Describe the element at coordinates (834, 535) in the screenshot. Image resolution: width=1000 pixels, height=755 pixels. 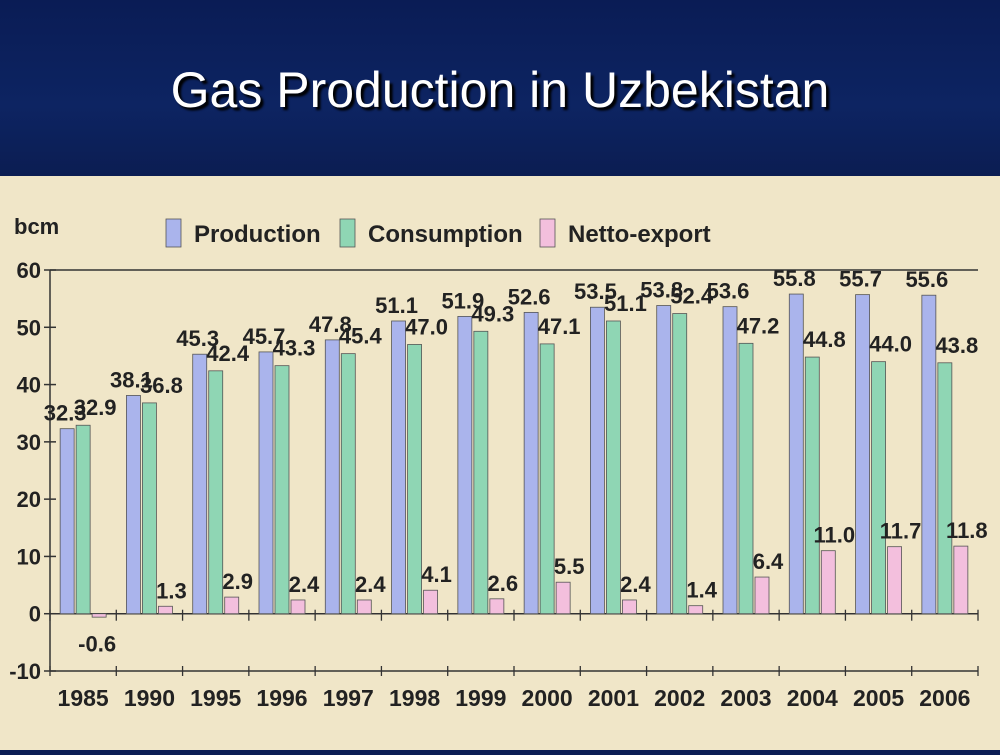
I see `data-label: 11.0` at that location.